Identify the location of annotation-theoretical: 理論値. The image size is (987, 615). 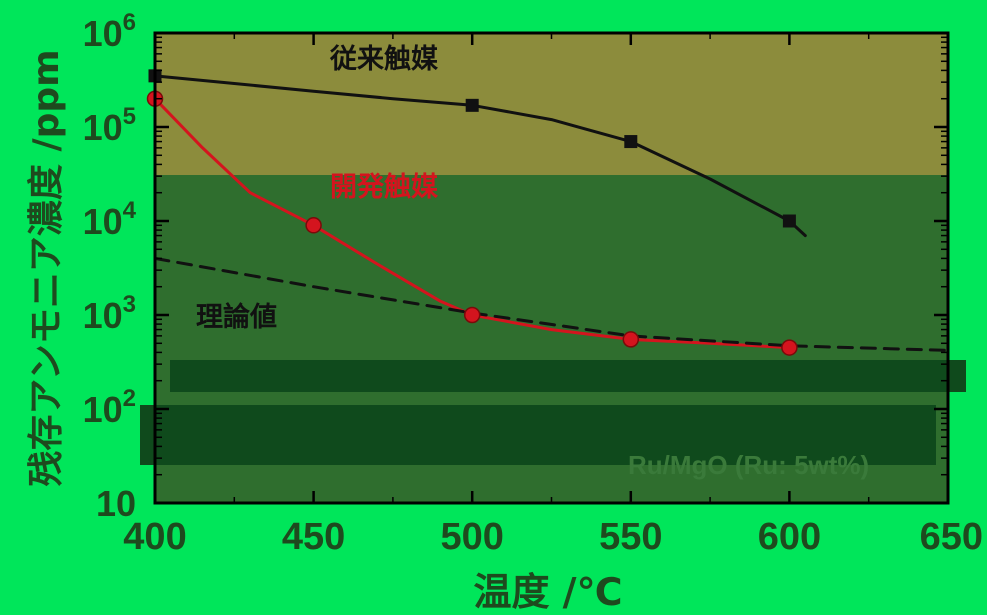
(236, 317).